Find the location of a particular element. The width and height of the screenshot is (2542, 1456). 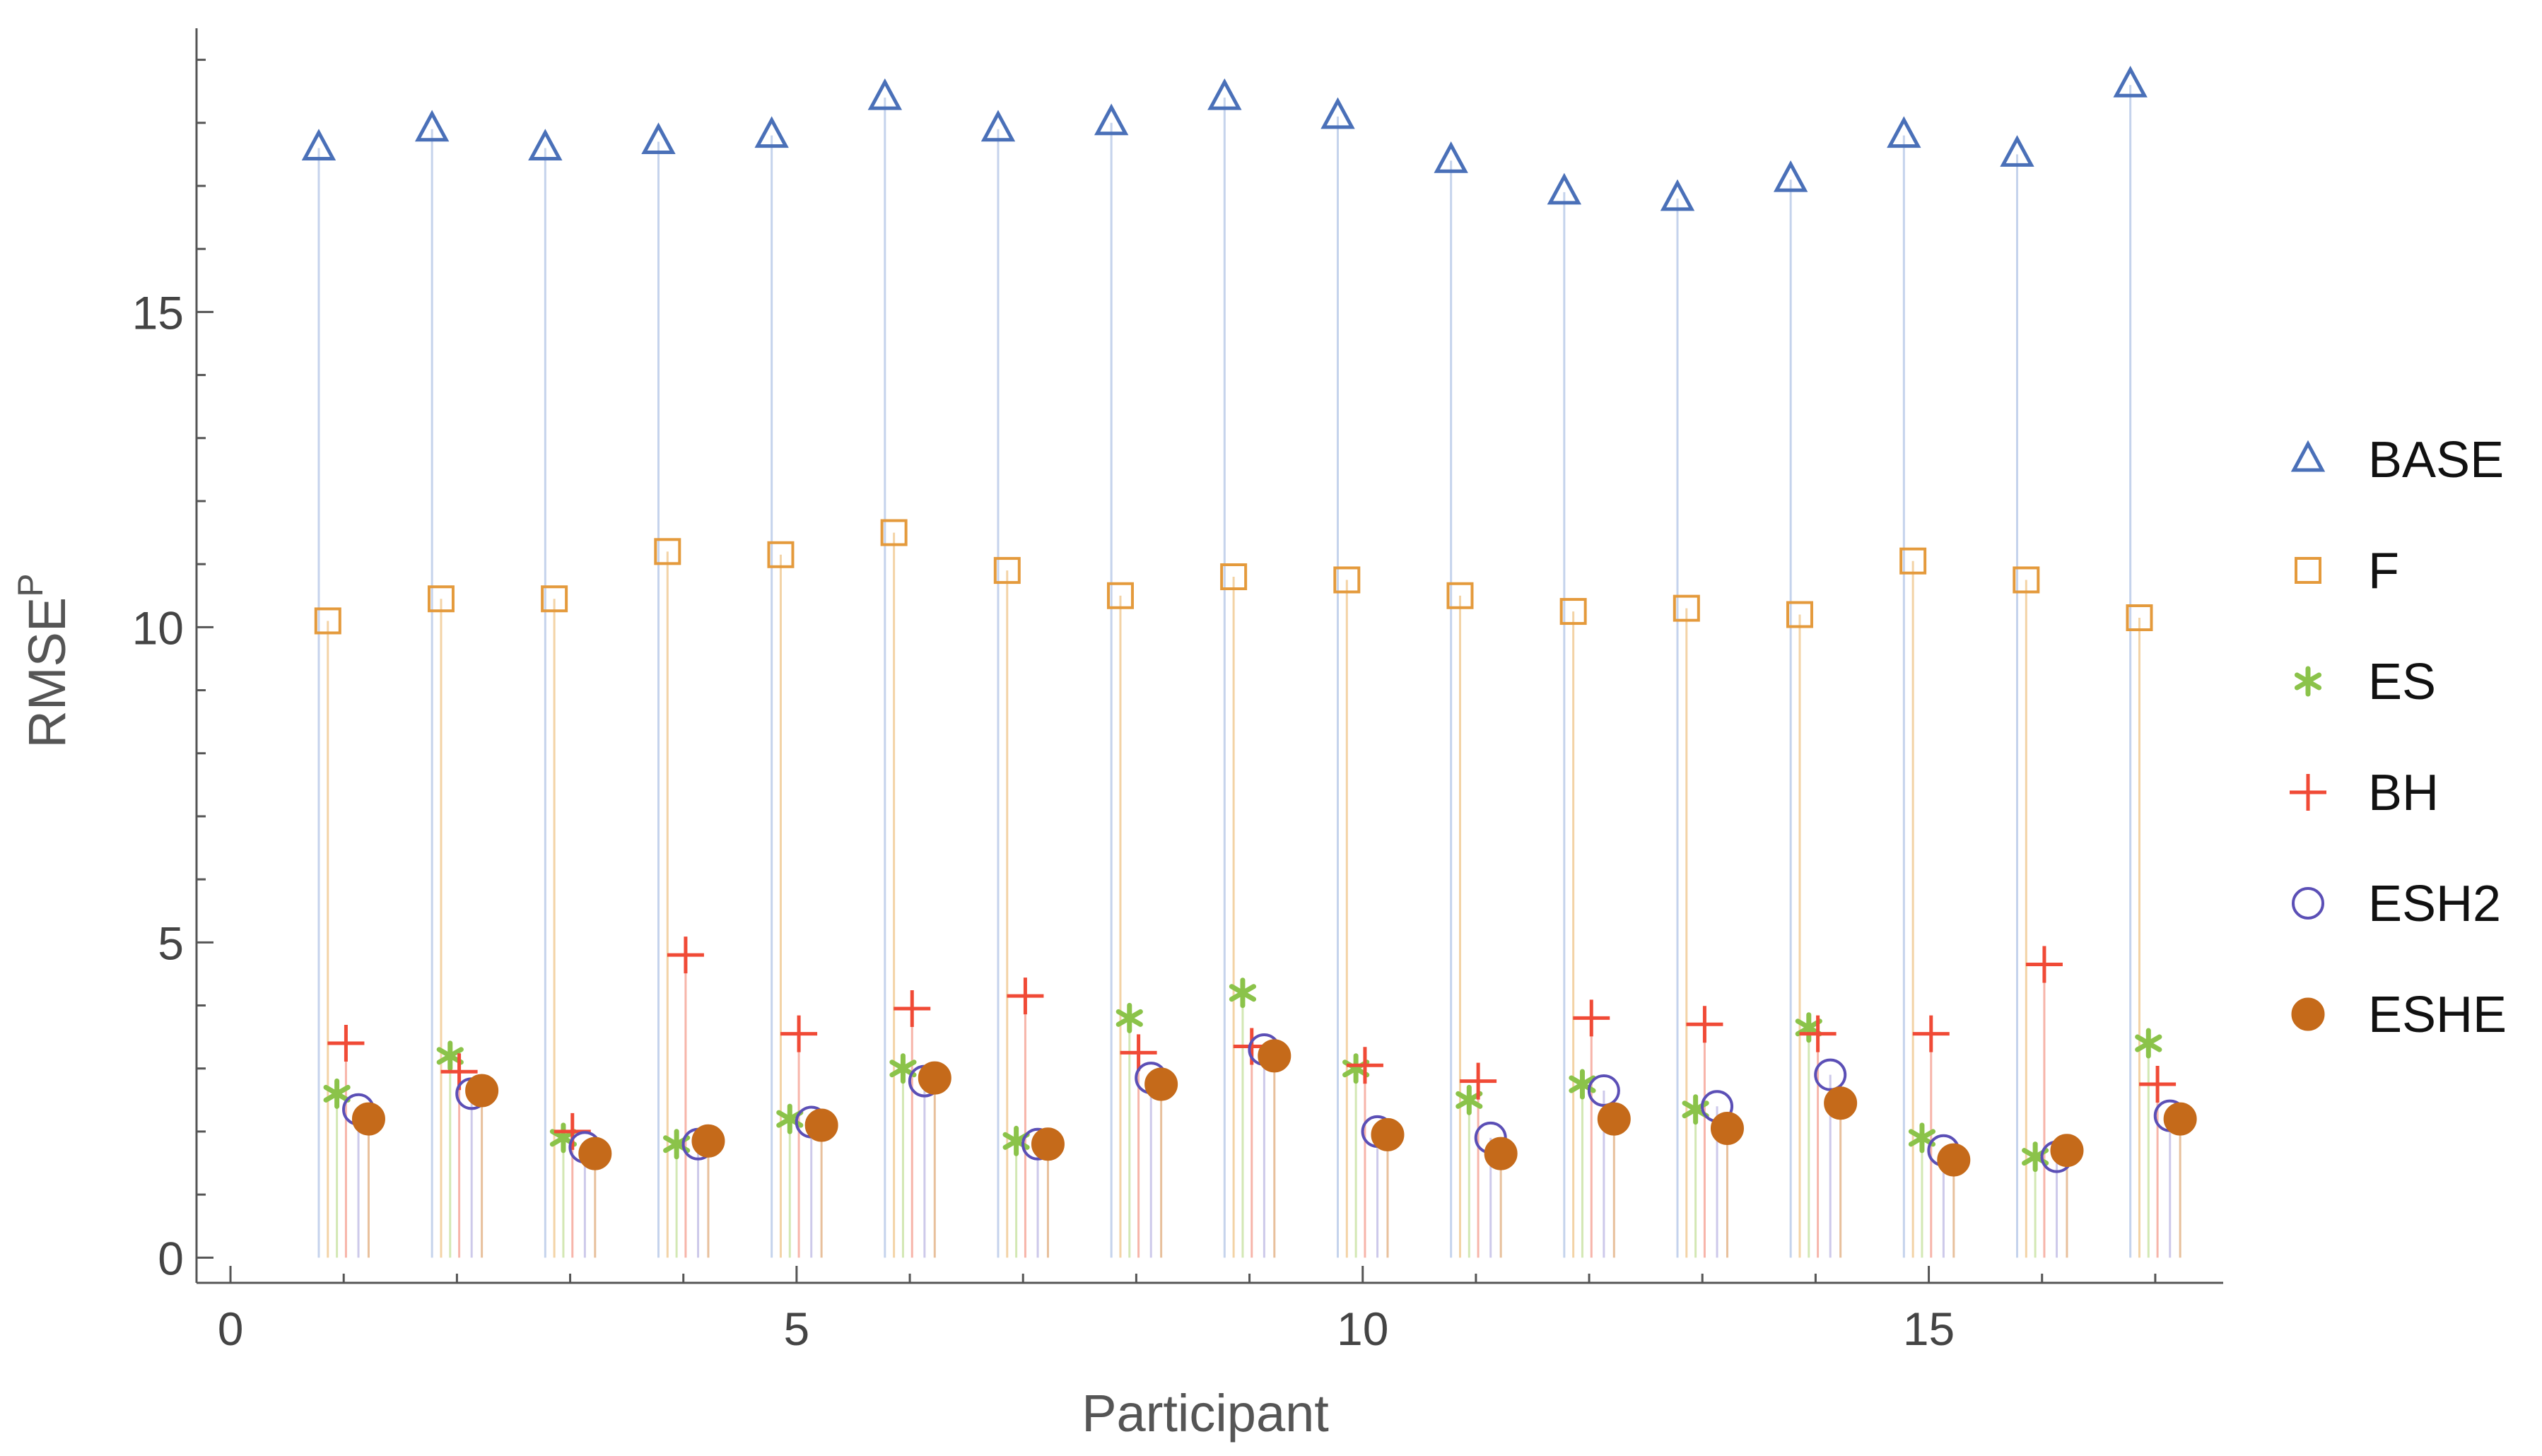

point-bh-p14 is located at coordinates (1818, 1033).